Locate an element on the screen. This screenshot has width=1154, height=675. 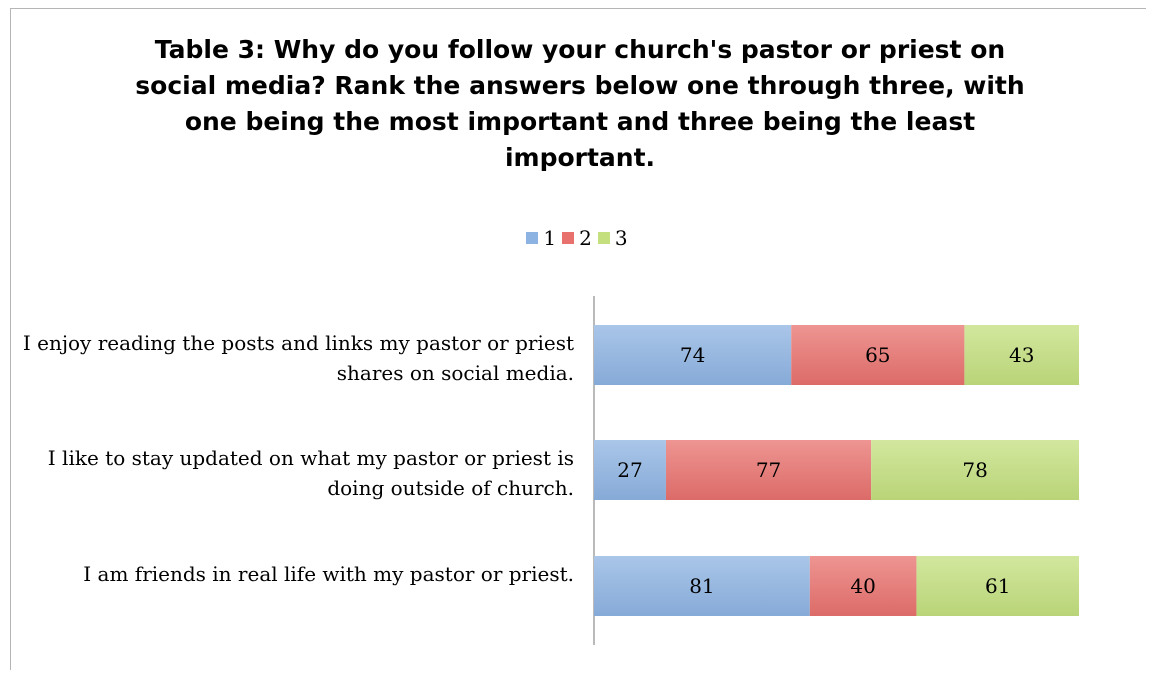
legend-item-3: 3 is located at coordinates (612, 238).